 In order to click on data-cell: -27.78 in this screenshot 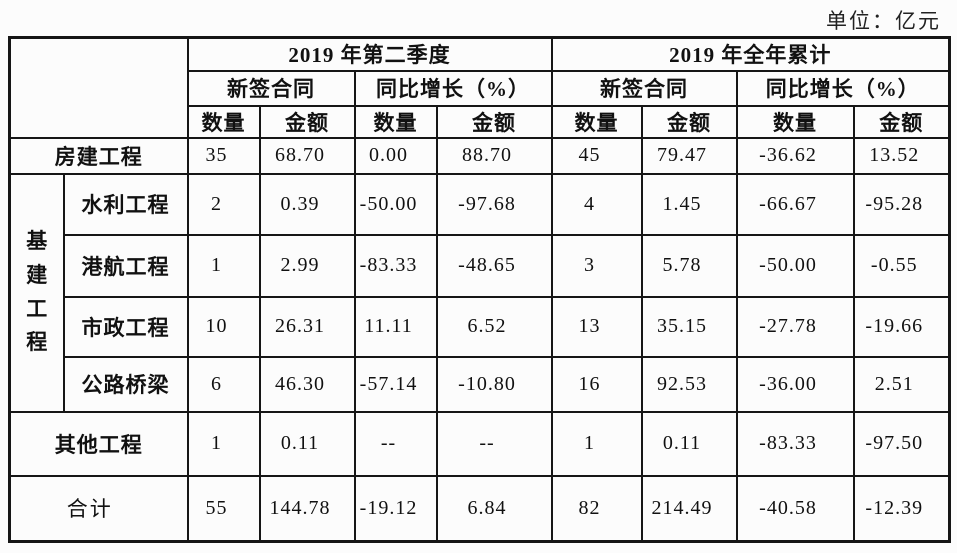, I will do `click(795, 326)`.